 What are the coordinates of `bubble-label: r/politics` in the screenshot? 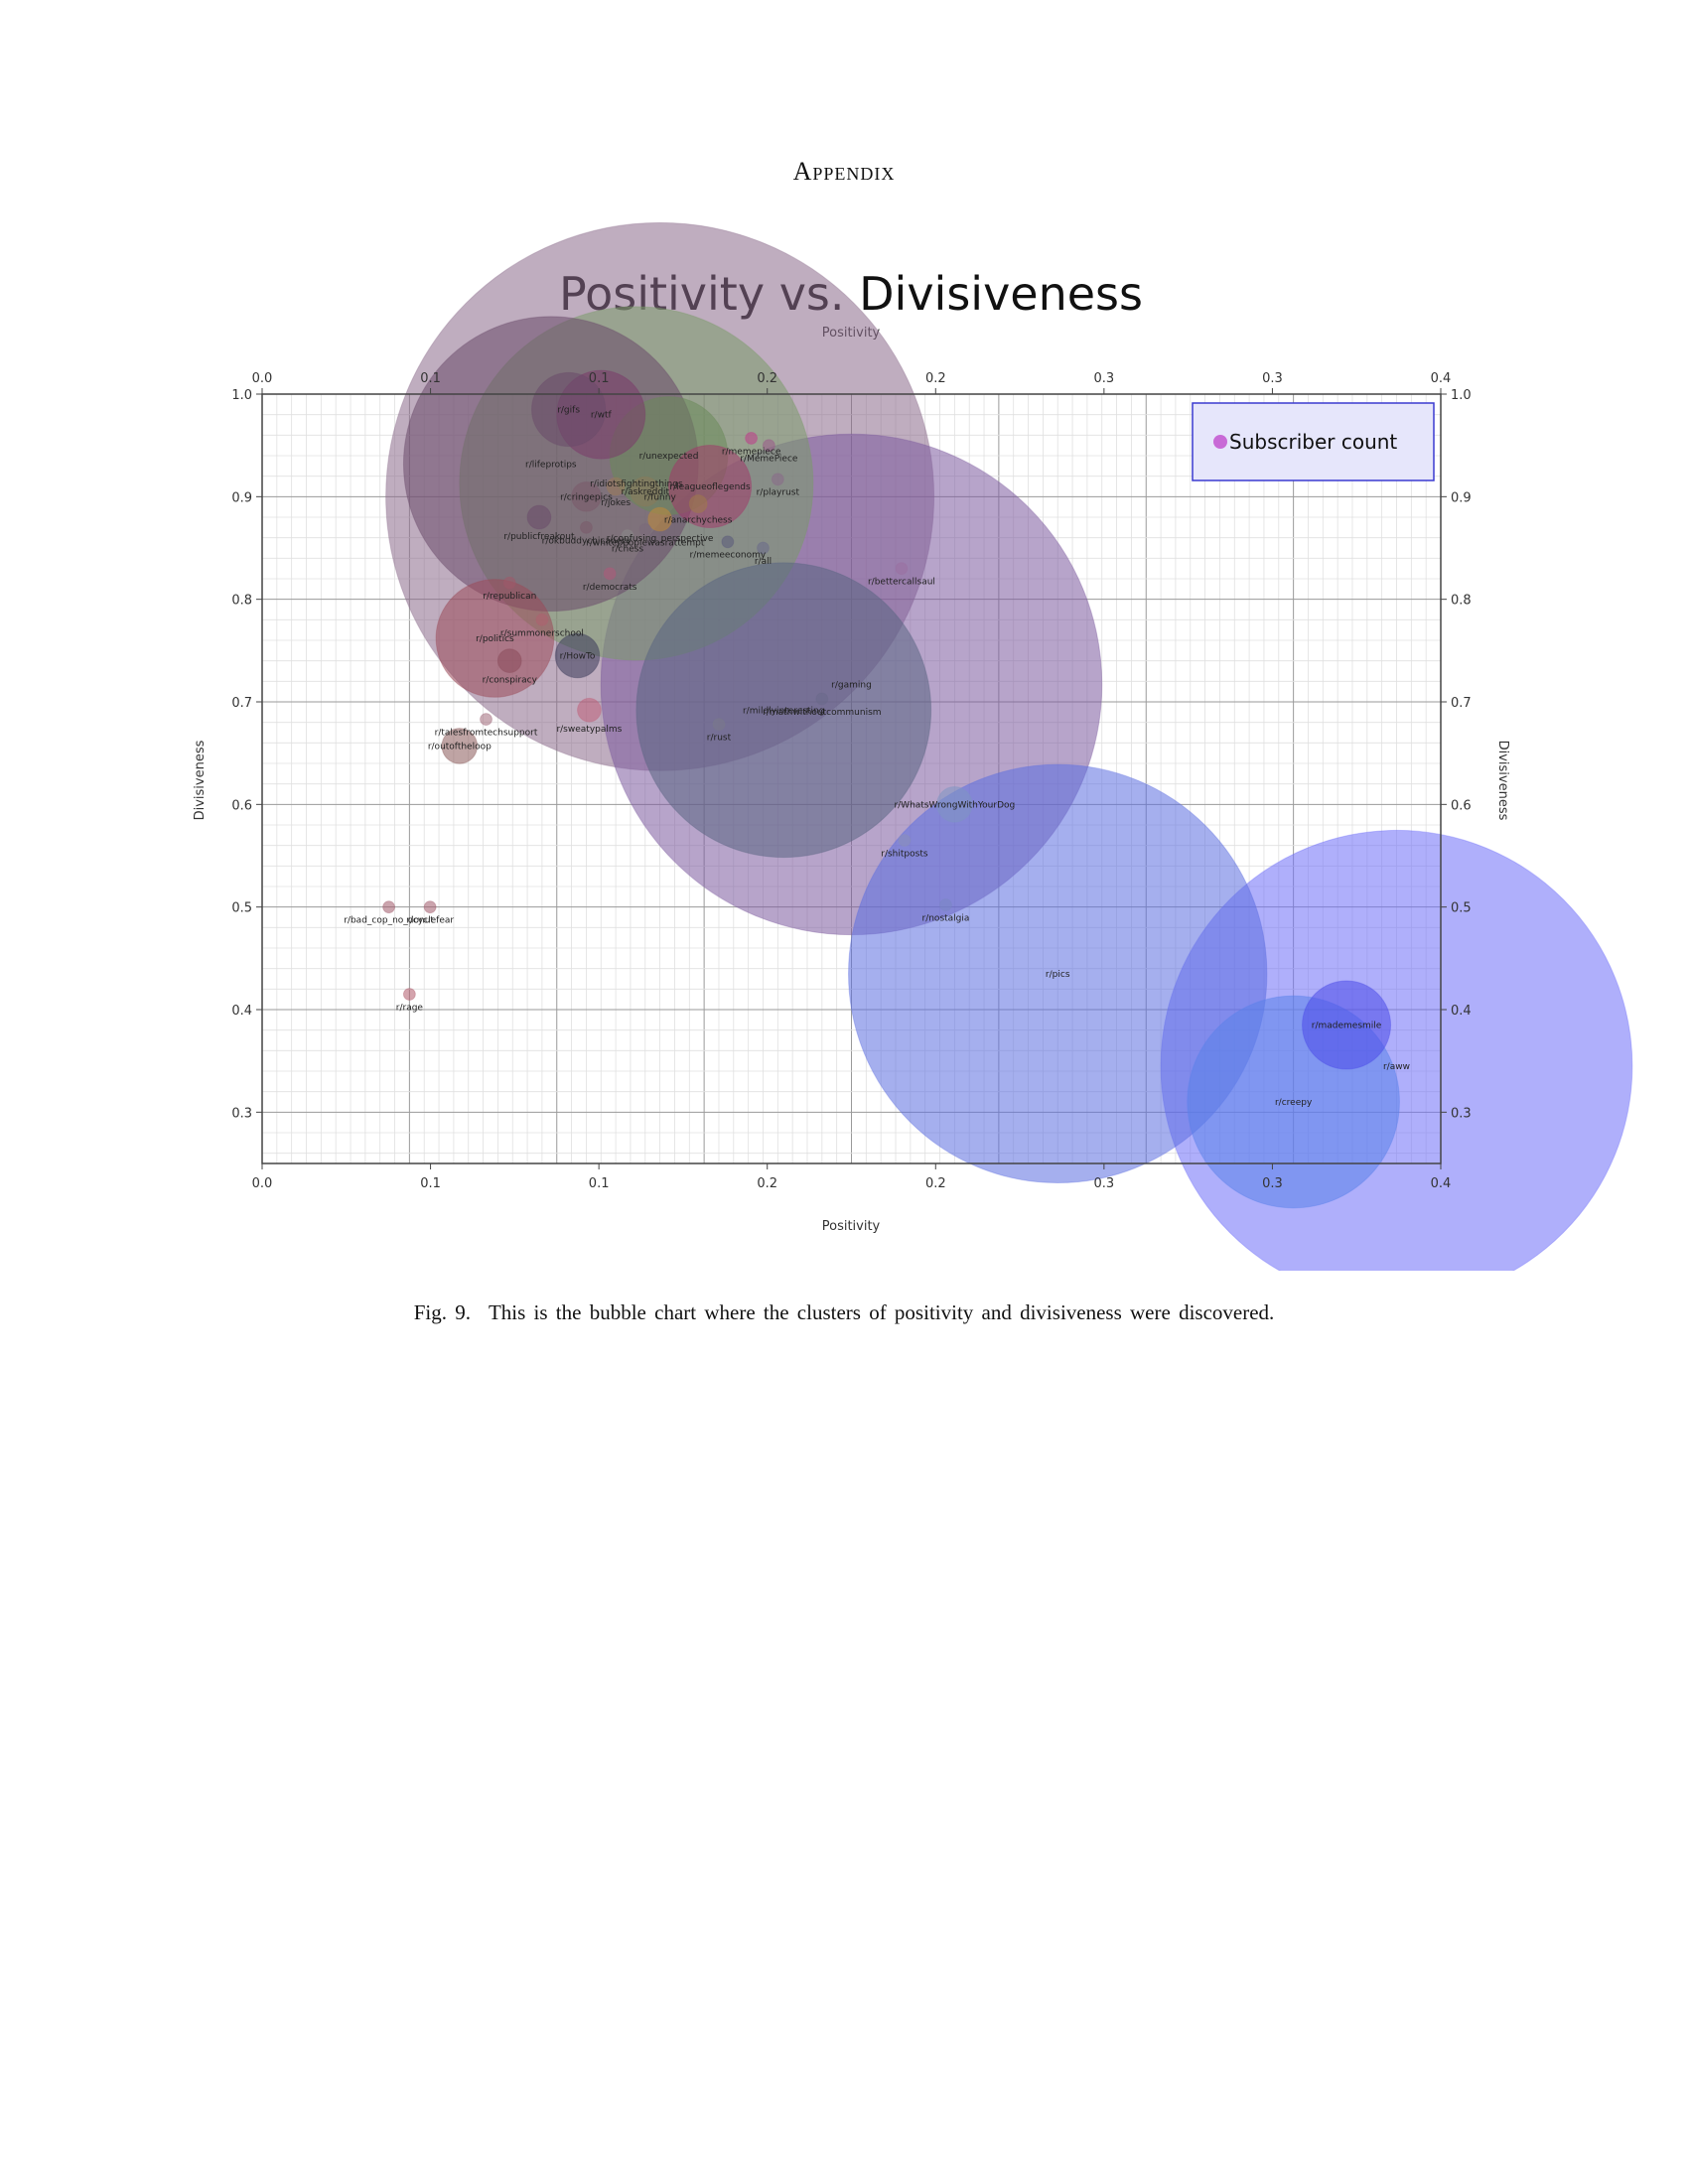 It's located at (495, 639).